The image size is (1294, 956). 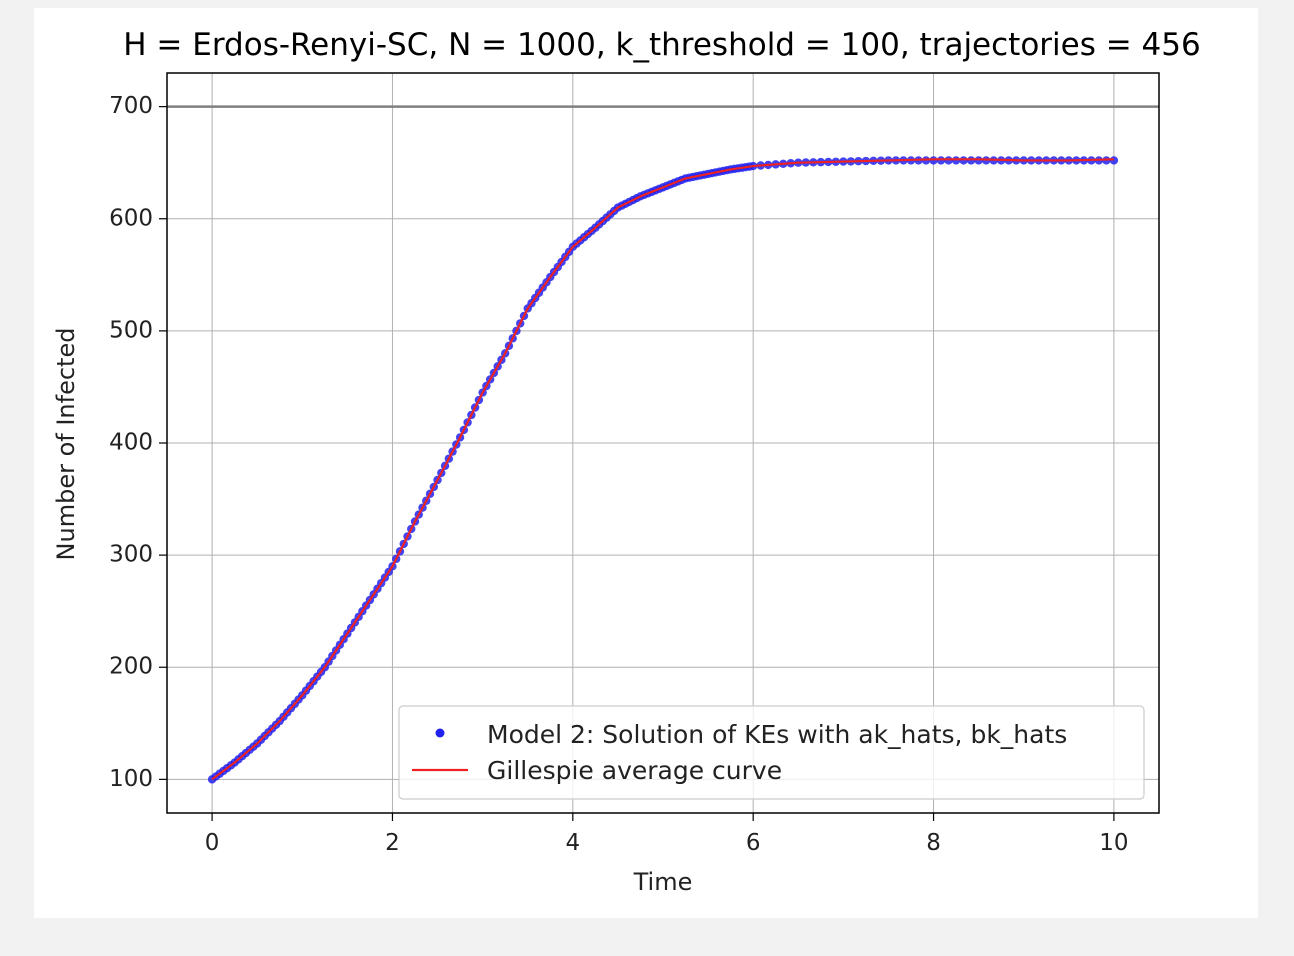 What do you see at coordinates (66, 444) in the screenshot?
I see `y-axis-label: Number of Infected` at bounding box center [66, 444].